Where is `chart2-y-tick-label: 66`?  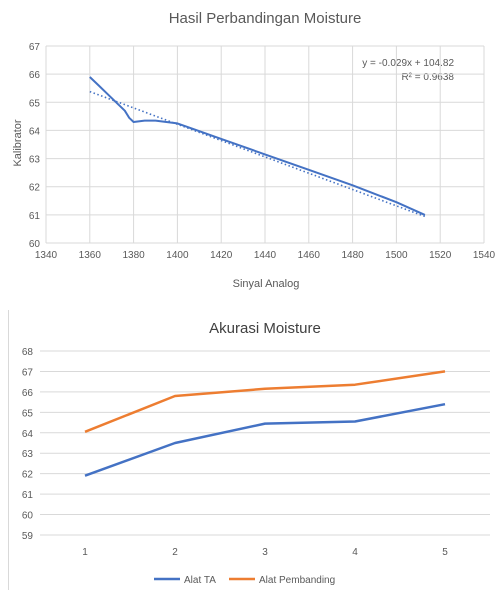 chart2-y-tick-label: 66 is located at coordinates (28, 393).